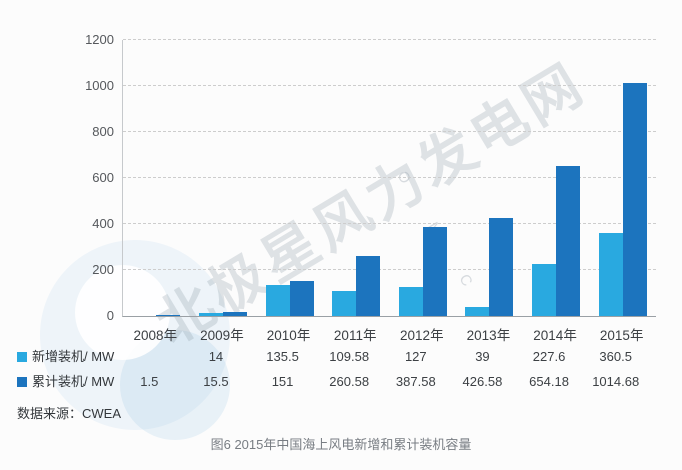 Image resolution: width=682 pixels, height=470 pixels. I want to click on legend-row-cumulative: 累计装机/ MW, so click(65, 382).